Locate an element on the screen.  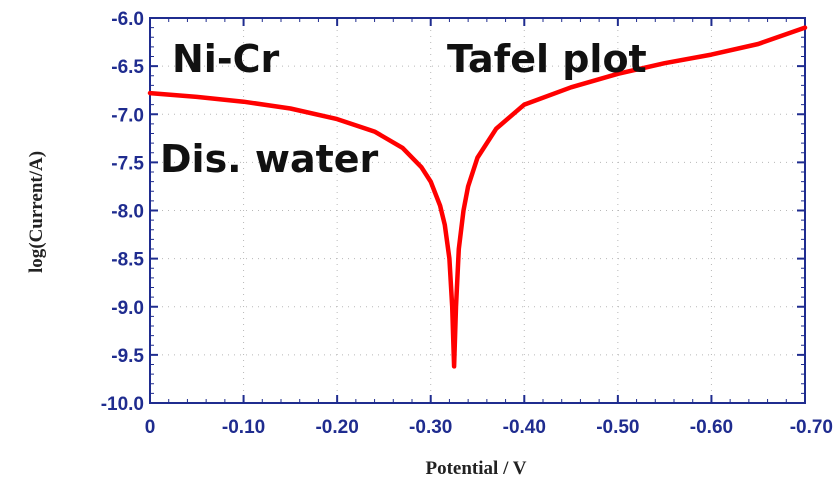
x-tick-label: 0 is located at coordinates (150, 427).